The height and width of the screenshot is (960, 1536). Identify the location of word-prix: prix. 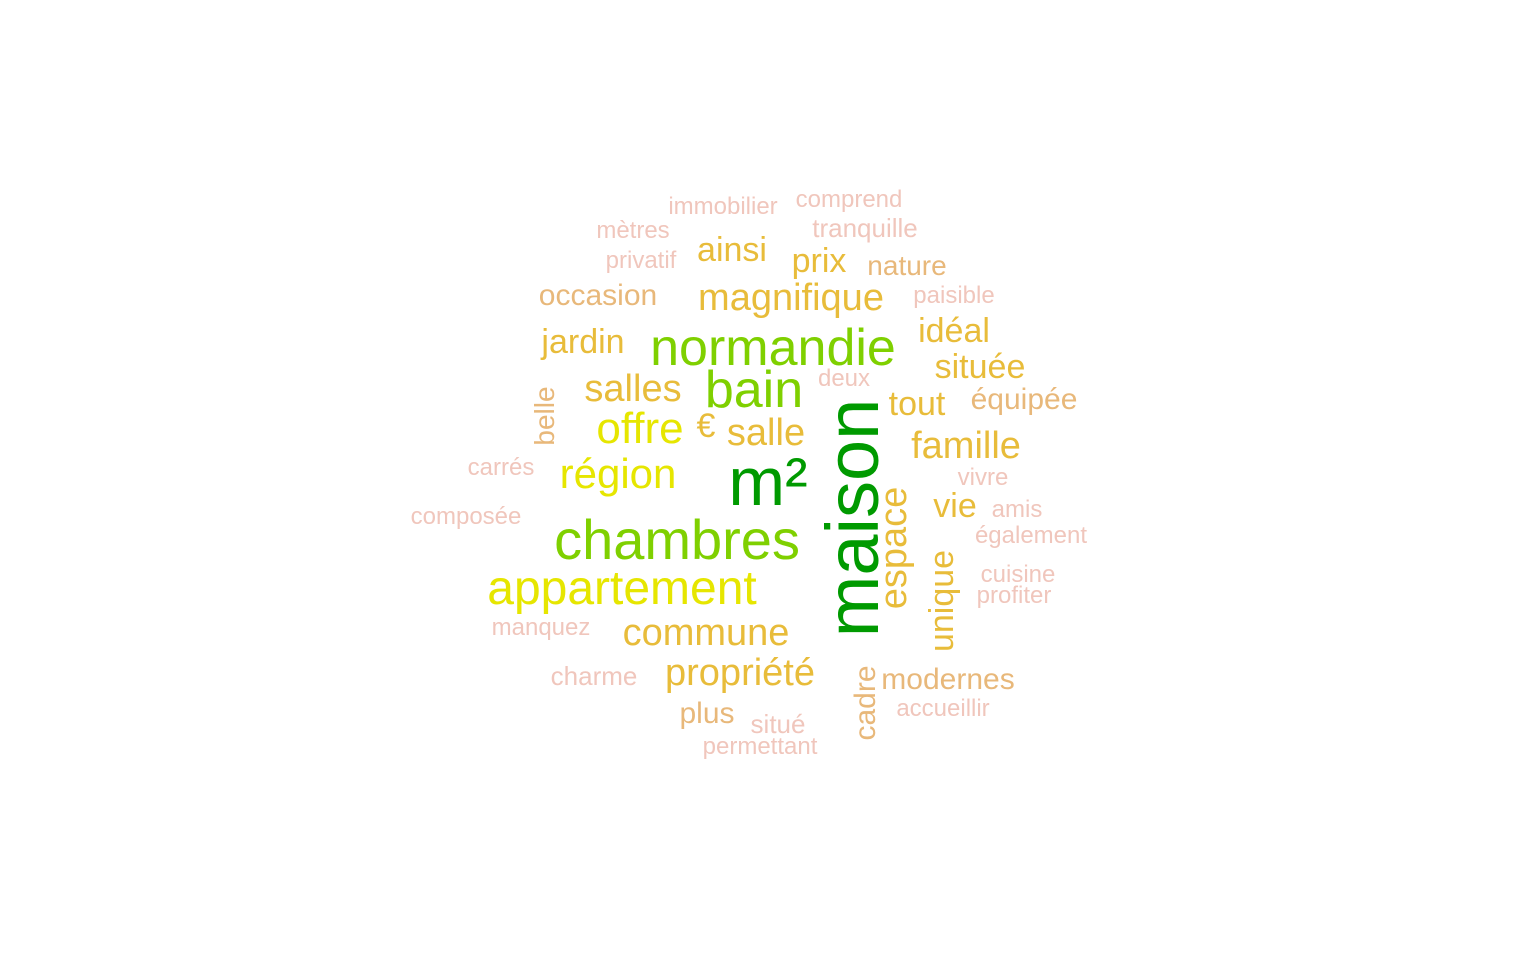
(819, 261).